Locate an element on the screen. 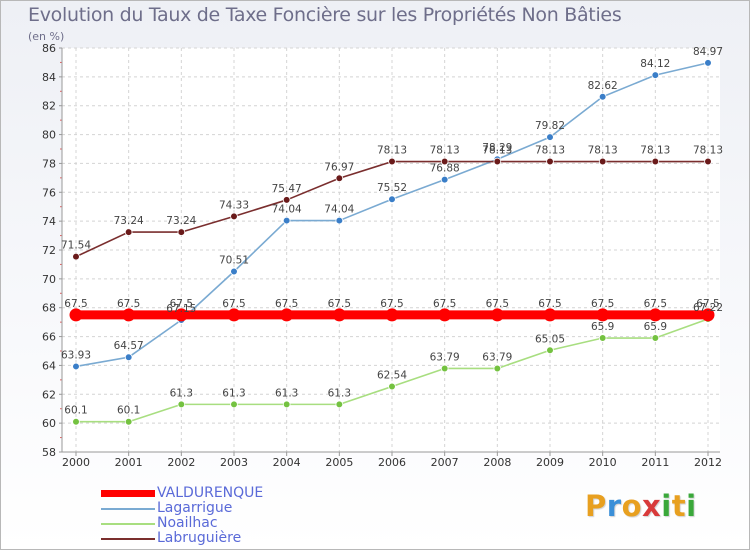 The image size is (750, 550). data-label: 73.24 is located at coordinates (181, 221).